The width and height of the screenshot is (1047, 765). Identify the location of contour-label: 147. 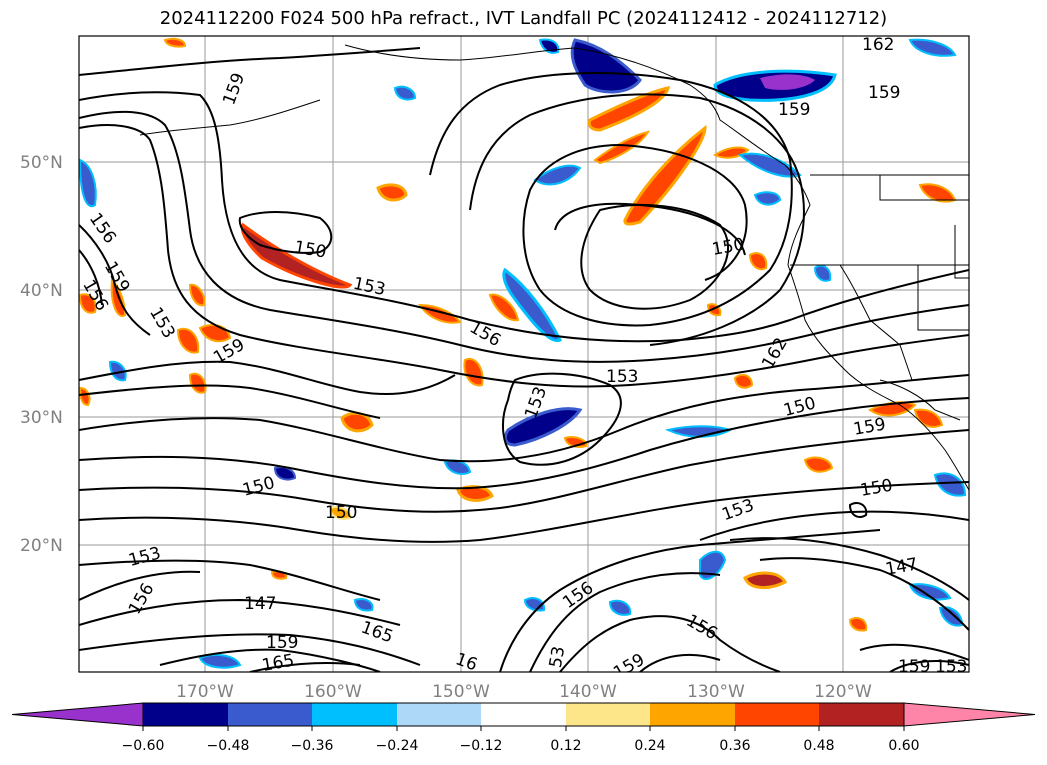
(260, 604).